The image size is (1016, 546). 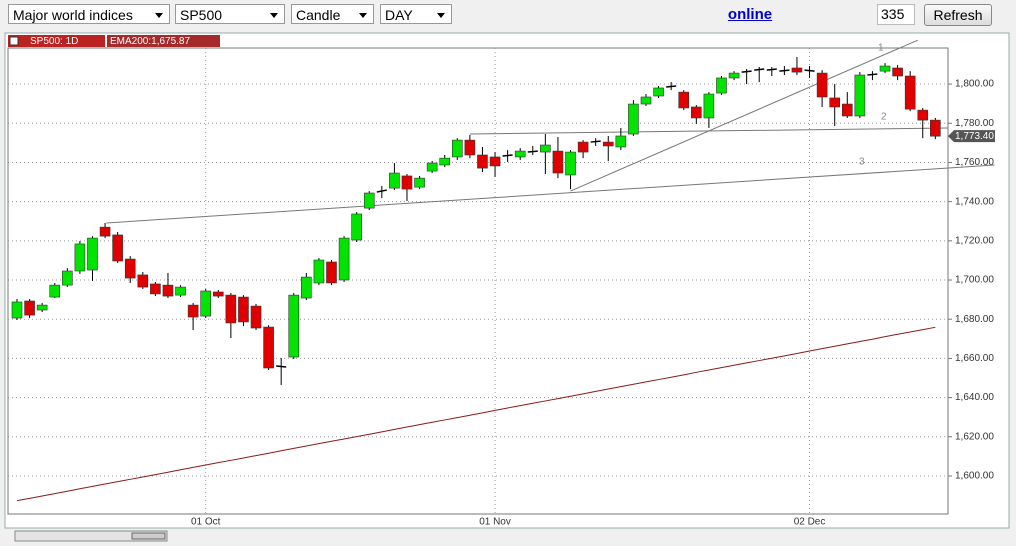 What do you see at coordinates (206, 522) in the screenshot?
I see `x-tick-label: 01 Oct` at bounding box center [206, 522].